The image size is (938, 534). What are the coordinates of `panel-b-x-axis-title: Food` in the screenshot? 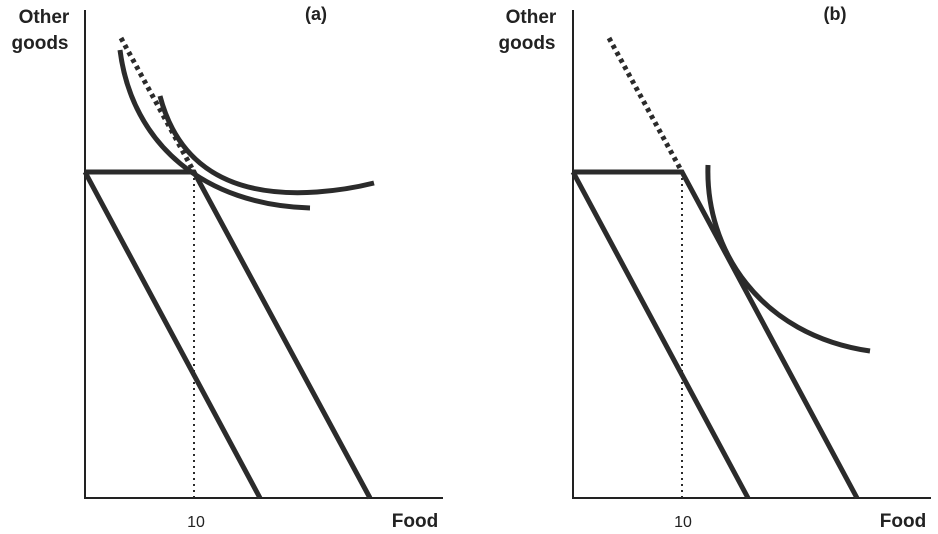 It's located at (903, 521).